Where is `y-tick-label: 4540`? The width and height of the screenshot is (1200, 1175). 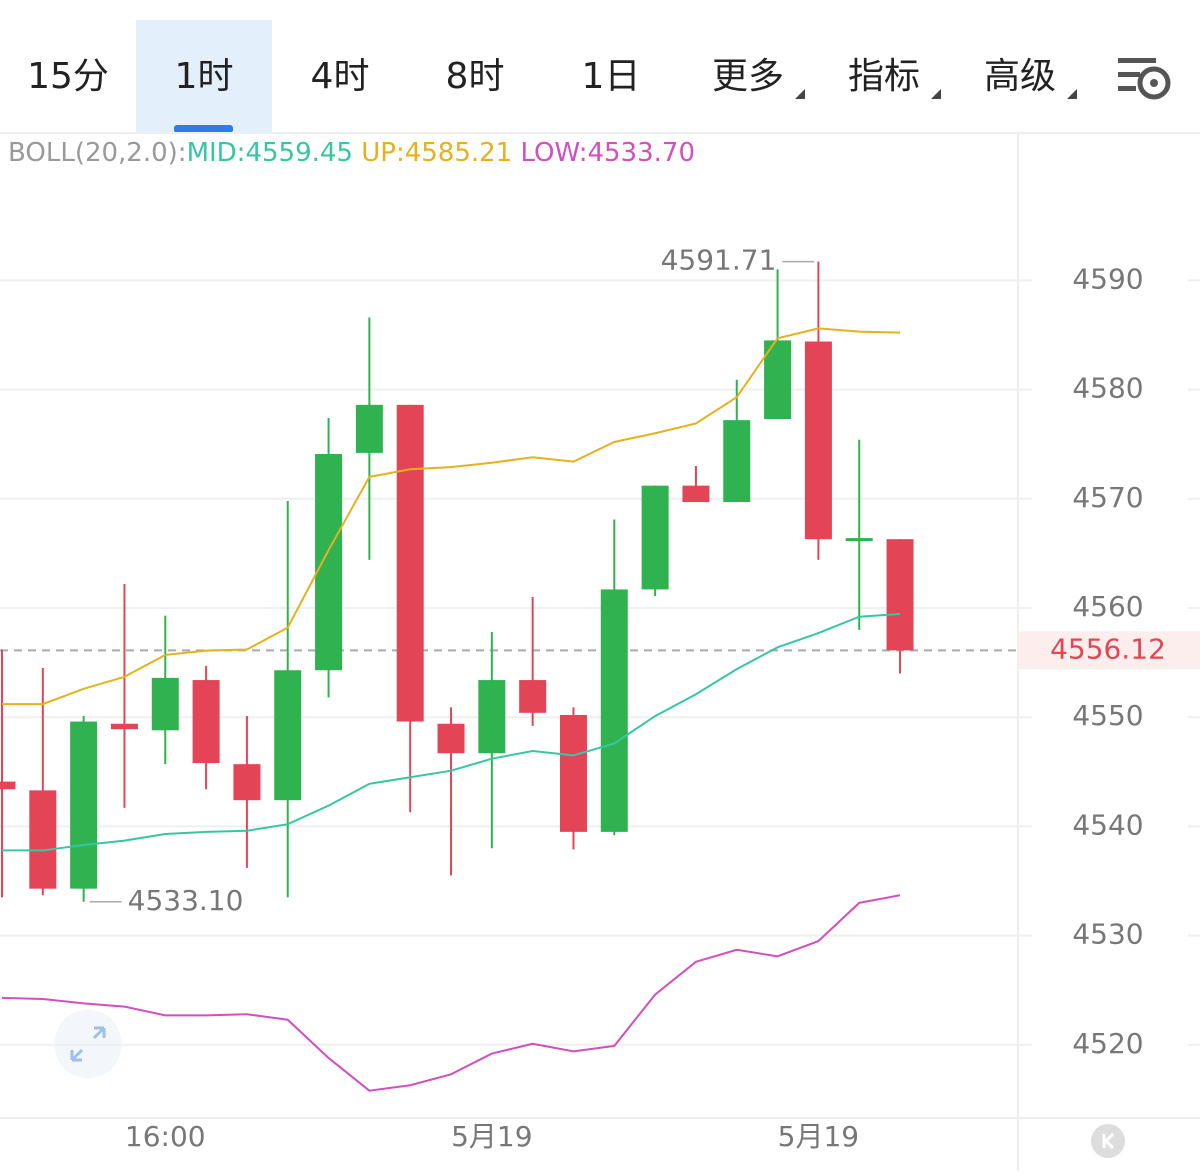
y-tick-label: 4540 is located at coordinates (1107, 824).